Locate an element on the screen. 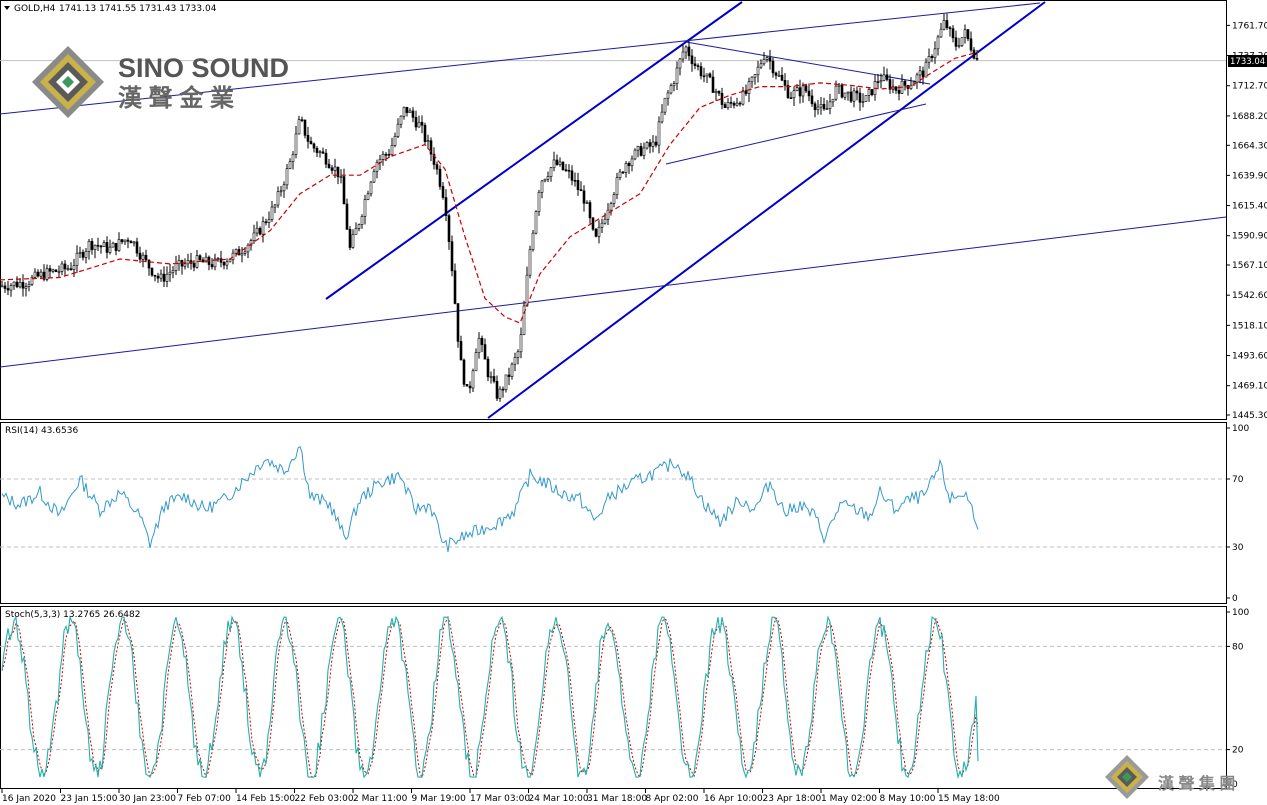  stoch-tick-label: 80 is located at coordinates (1238, 647).